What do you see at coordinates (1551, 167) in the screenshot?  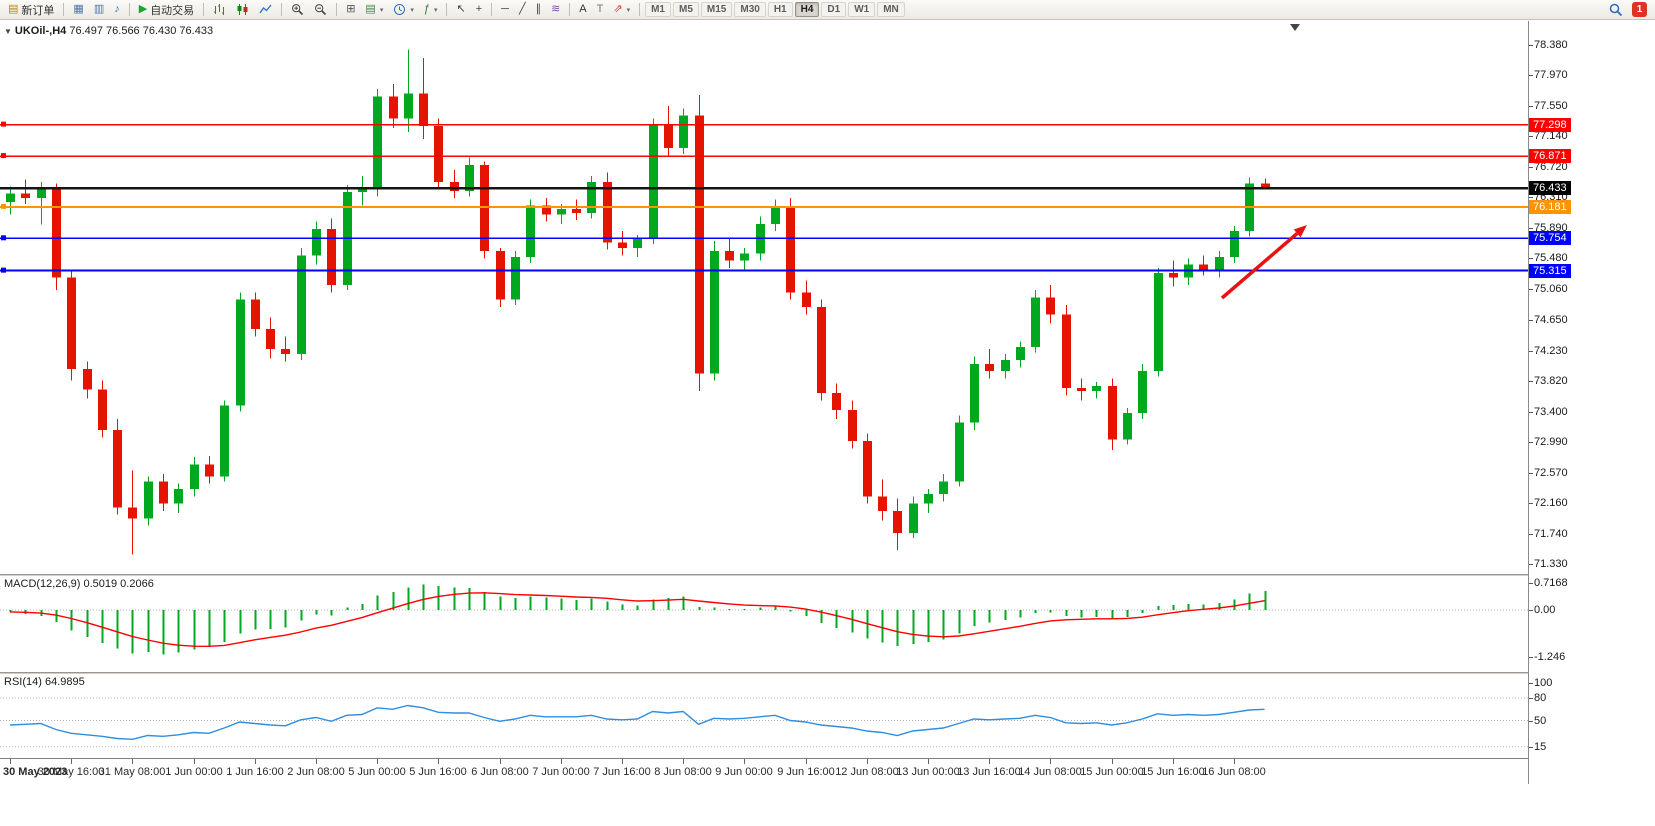 I see `axis-tick-label: 76.720` at bounding box center [1551, 167].